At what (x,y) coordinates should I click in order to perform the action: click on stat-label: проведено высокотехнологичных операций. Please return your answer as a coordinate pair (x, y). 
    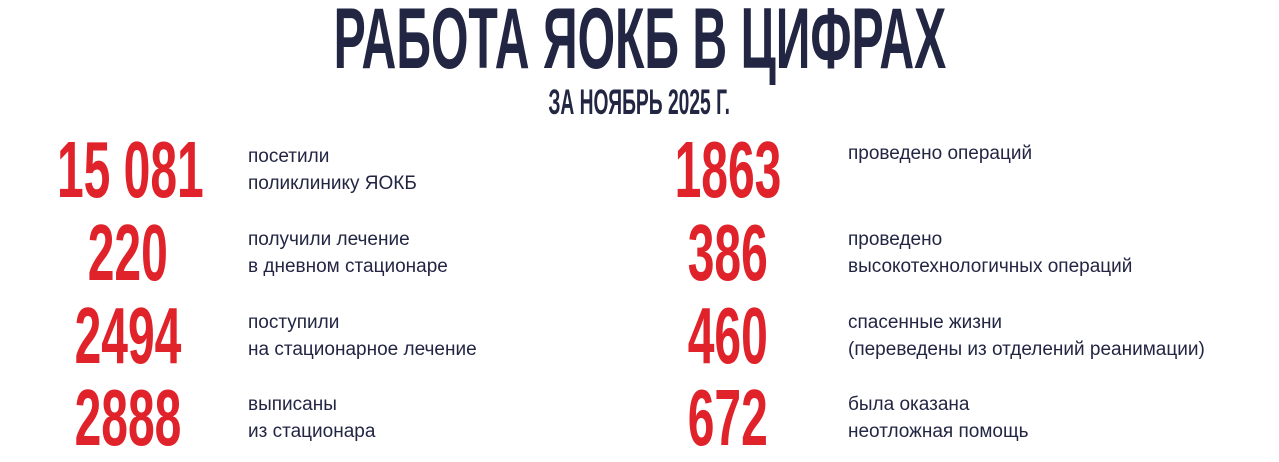
    Looking at the image, I should click on (990, 253).